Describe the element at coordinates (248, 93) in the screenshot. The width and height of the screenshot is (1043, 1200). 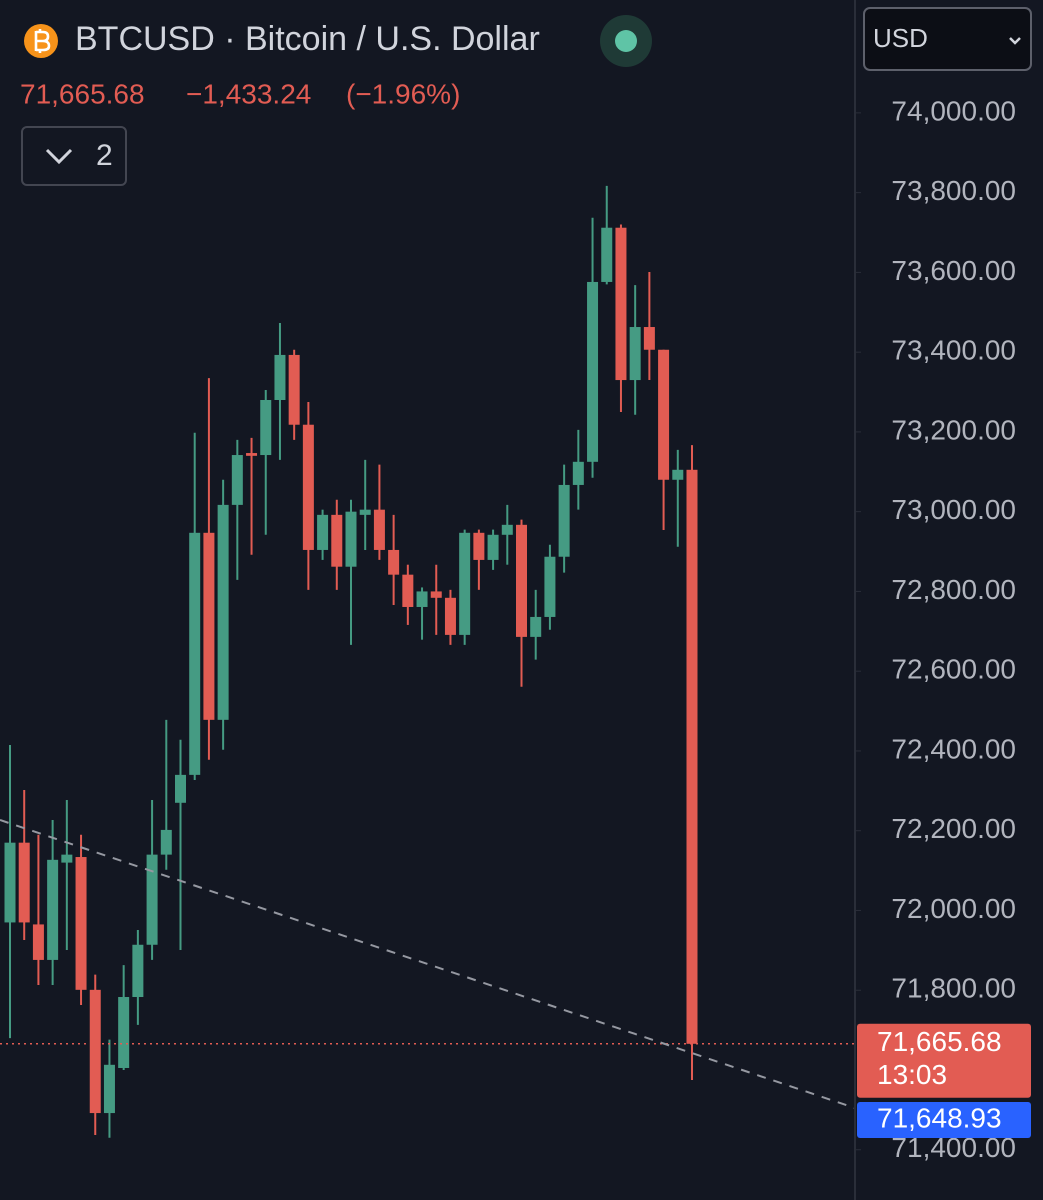
I see `price-change: −1,433.24` at that location.